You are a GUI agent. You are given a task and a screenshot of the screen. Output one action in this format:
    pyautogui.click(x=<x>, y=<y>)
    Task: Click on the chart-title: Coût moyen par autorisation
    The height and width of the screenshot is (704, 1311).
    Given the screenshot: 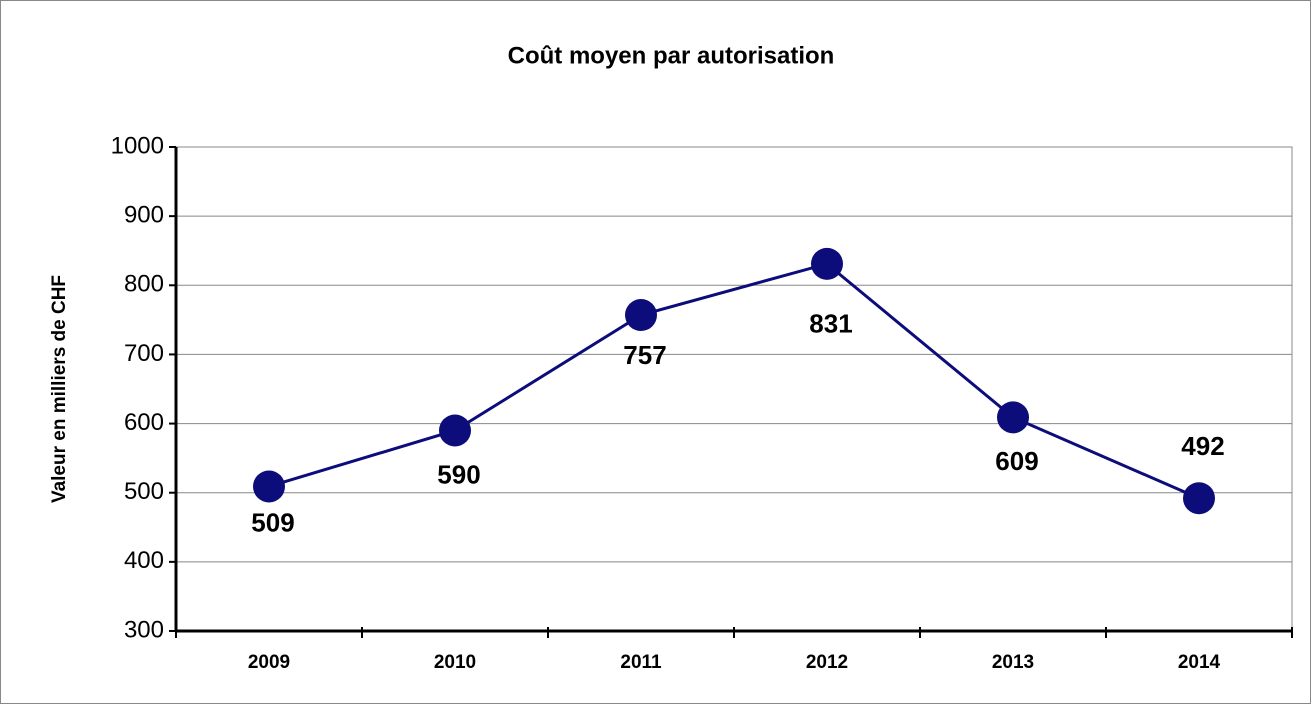 What is the action you would take?
    pyautogui.click(x=671, y=55)
    